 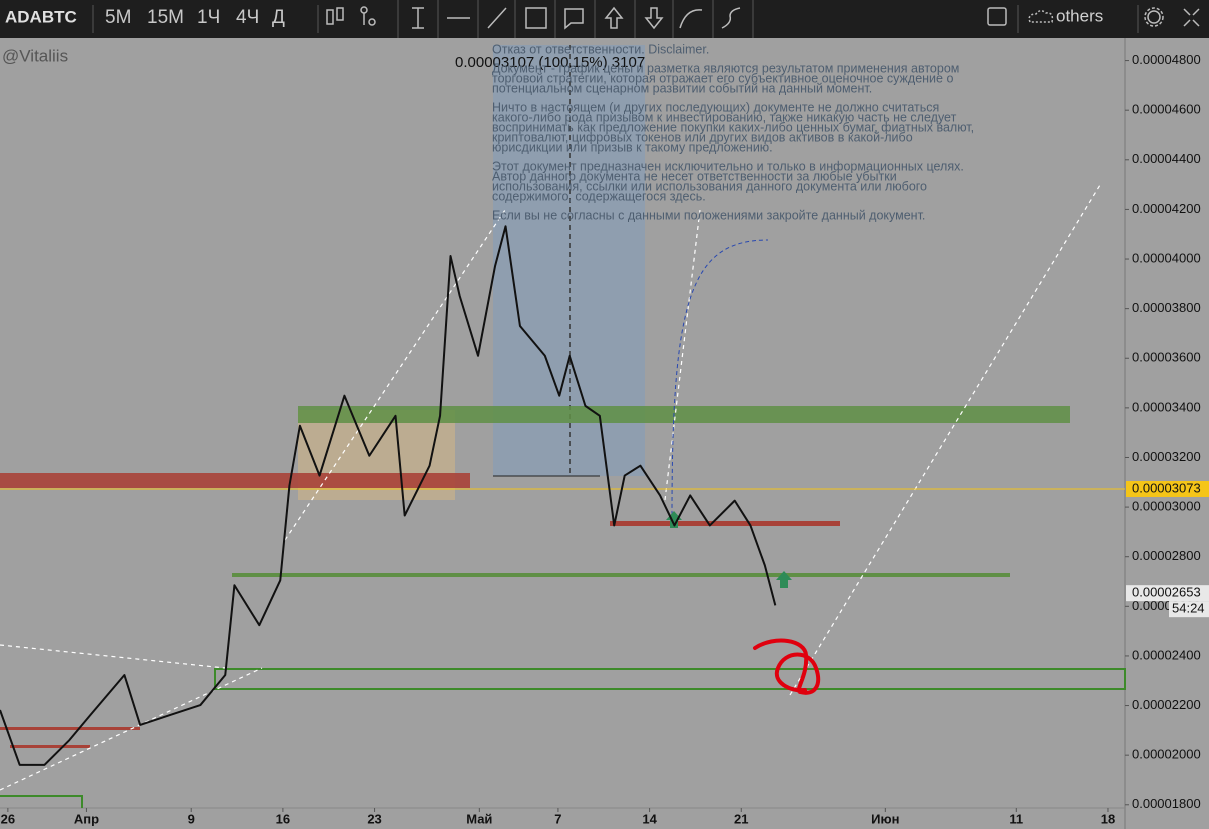 What do you see at coordinates (479, 818) in the screenshot?
I see `x-tick-label: Май` at bounding box center [479, 818].